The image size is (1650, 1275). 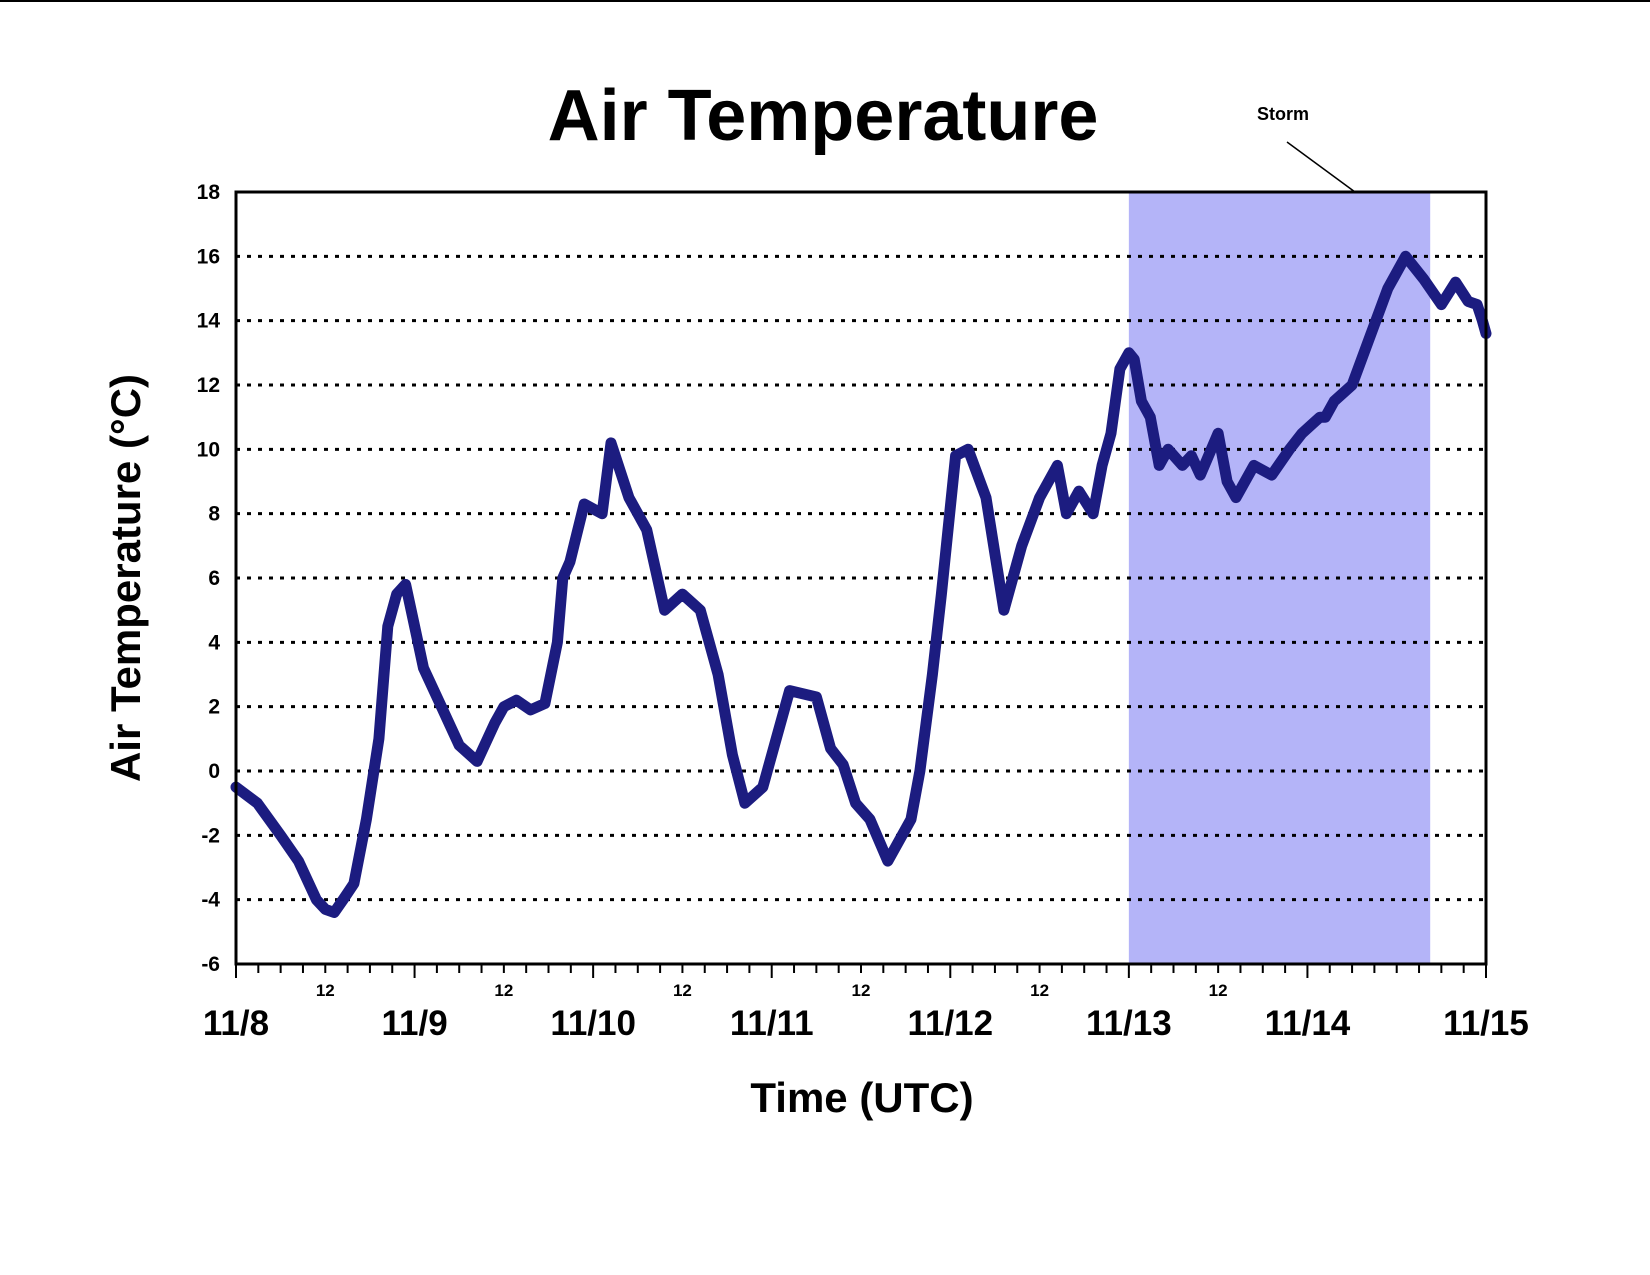 I want to click on y-axis-ticks: 18 16 14 12 10 8 6 4 2 0 -2 -4 -6, so click(x=209, y=578).